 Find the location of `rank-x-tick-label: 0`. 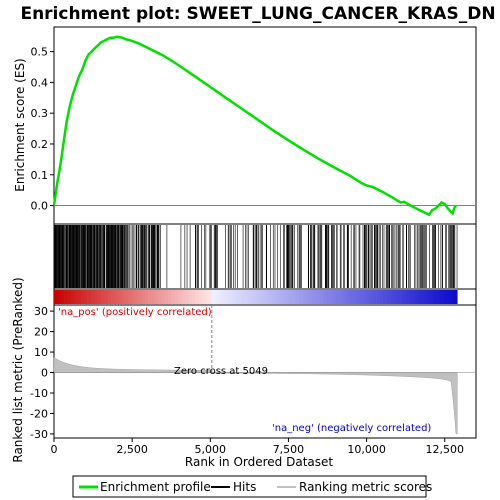

rank-x-tick-label: 0 is located at coordinates (54, 449).